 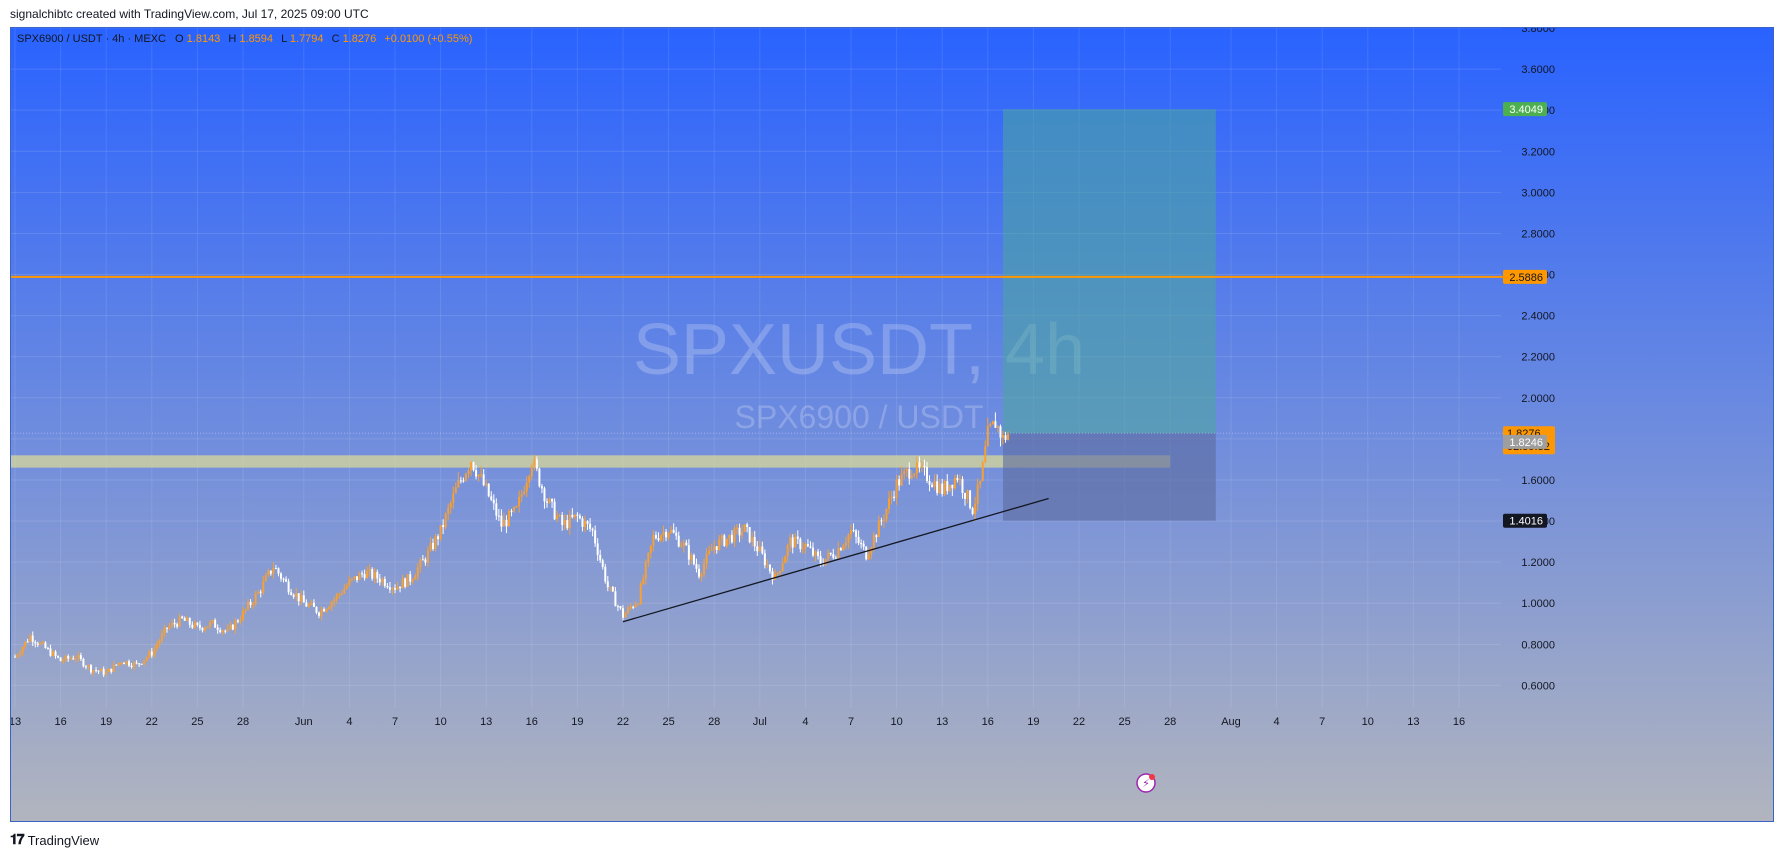 I want to click on time-tick-label: 25, so click(x=197, y=722).